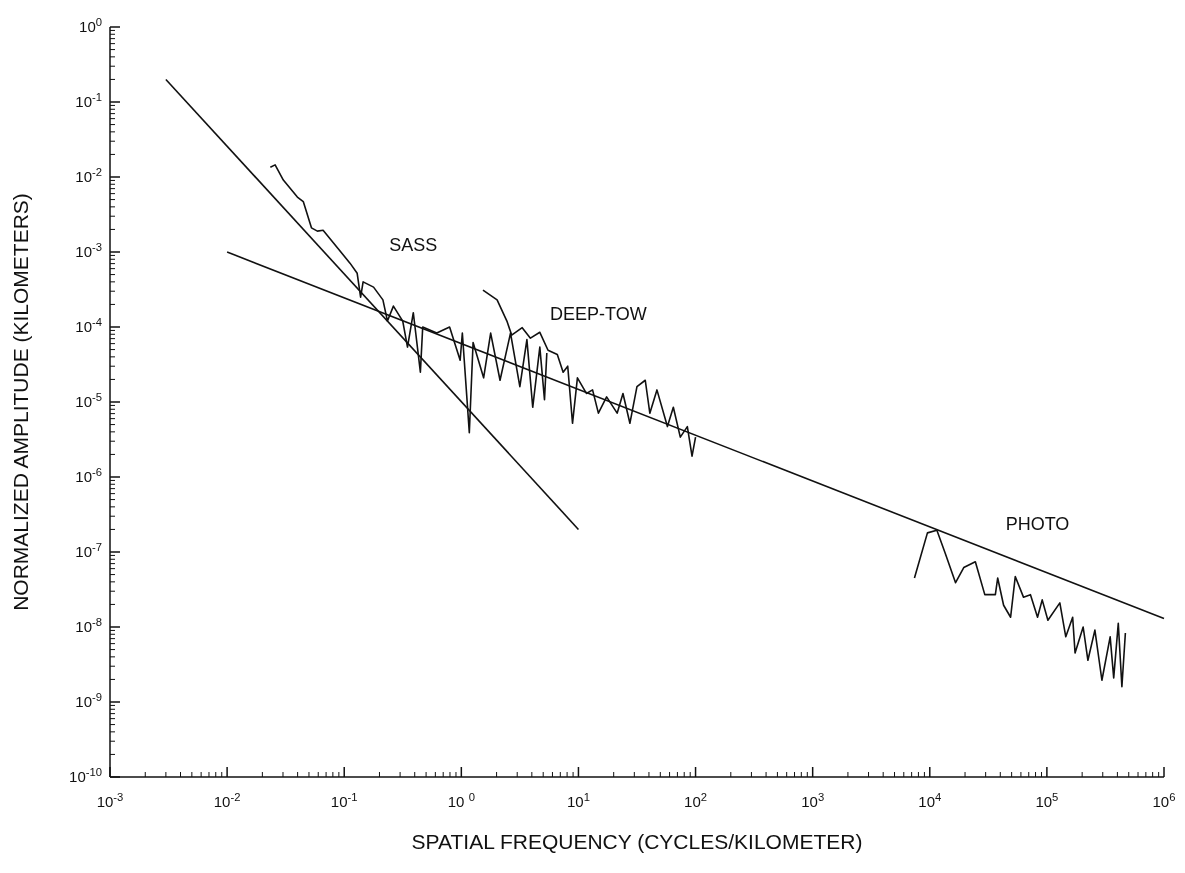 The height and width of the screenshot is (873, 1185). Describe the element at coordinates (88, 250) in the screenshot. I see `y-tick-label: 10$^{-3}$` at that location.